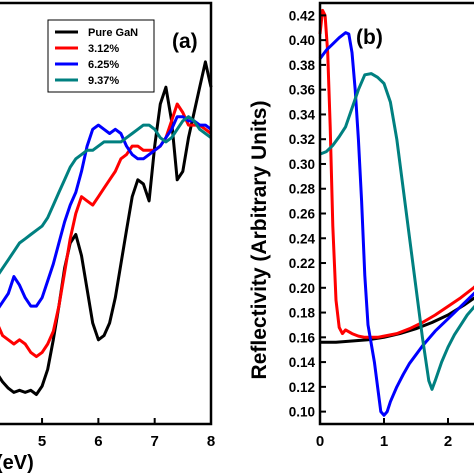  I want to click on legend: Pure GaN 3.12% 6.25% 9.37%, so click(101, 56).